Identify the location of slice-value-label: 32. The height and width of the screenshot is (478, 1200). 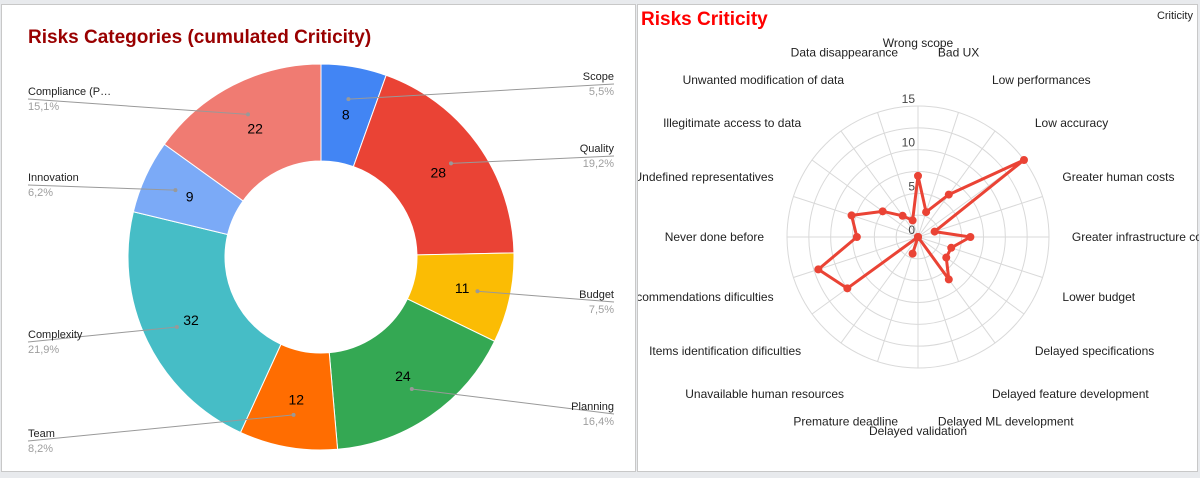
(191, 320).